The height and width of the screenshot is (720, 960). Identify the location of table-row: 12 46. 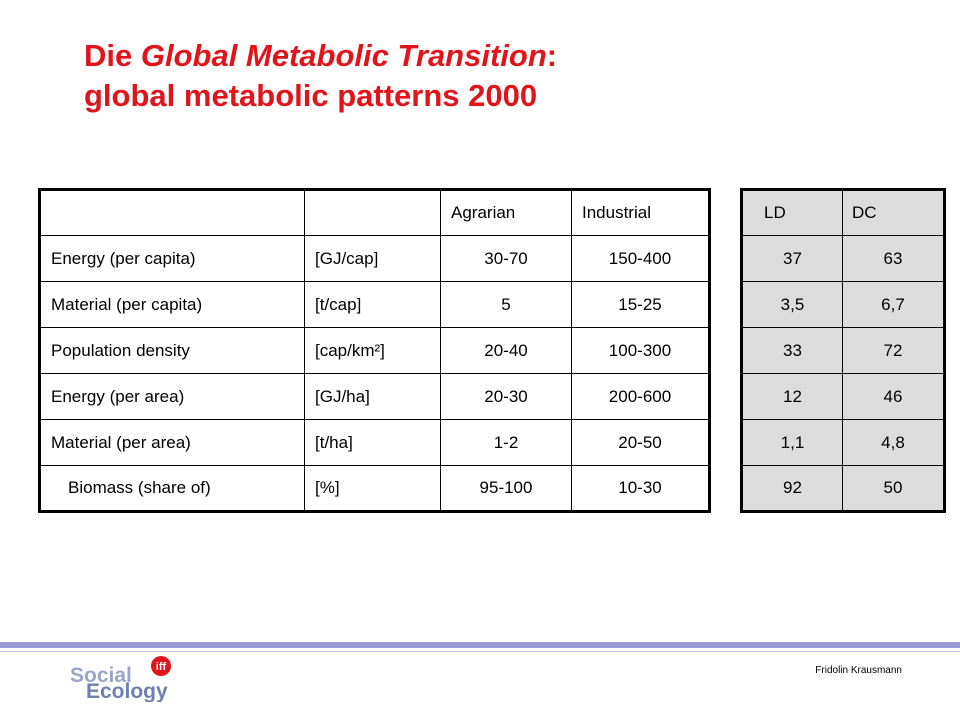
(843, 396).